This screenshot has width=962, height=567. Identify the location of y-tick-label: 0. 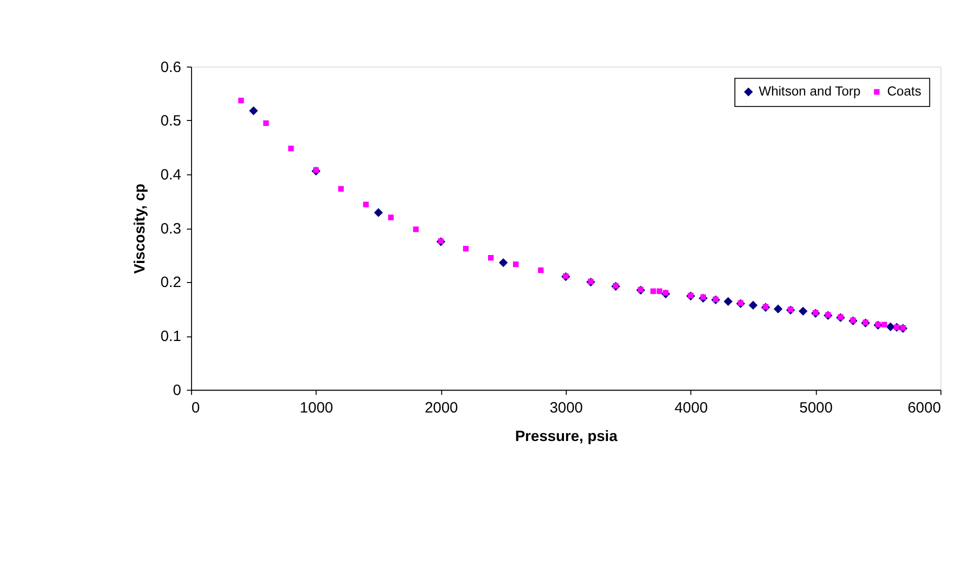
(177, 390).